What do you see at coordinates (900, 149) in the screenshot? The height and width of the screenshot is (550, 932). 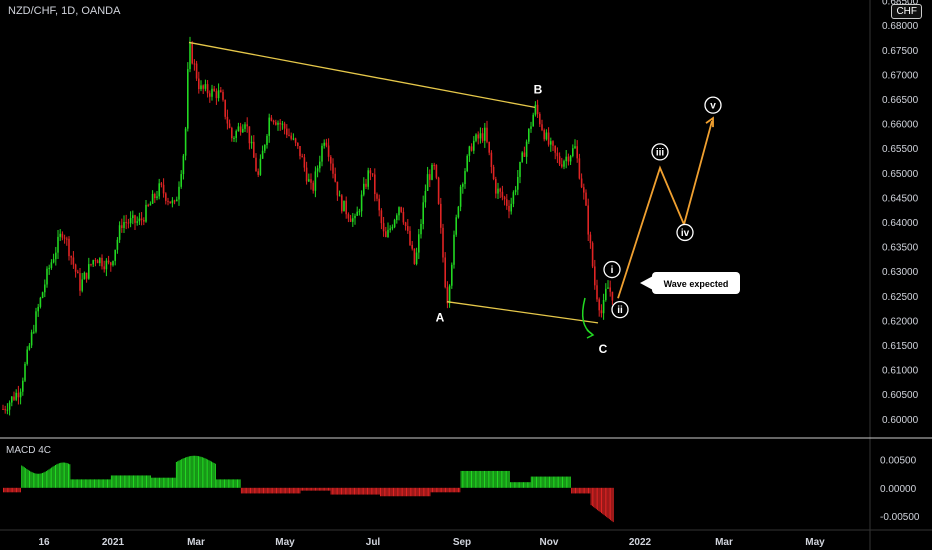 I see `y-tick-label: 0.65500` at bounding box center [900, 149].